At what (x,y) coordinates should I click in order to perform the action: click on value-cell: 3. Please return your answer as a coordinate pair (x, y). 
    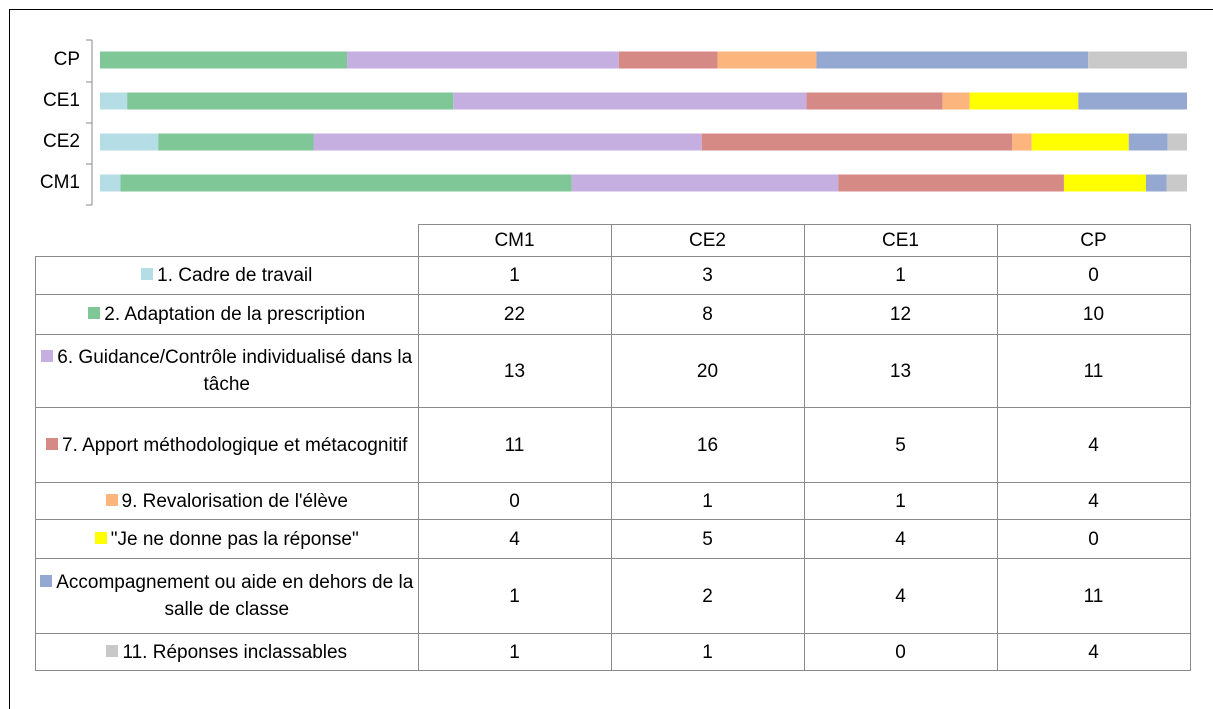
    Looking at the image, I should click on (707, 275).